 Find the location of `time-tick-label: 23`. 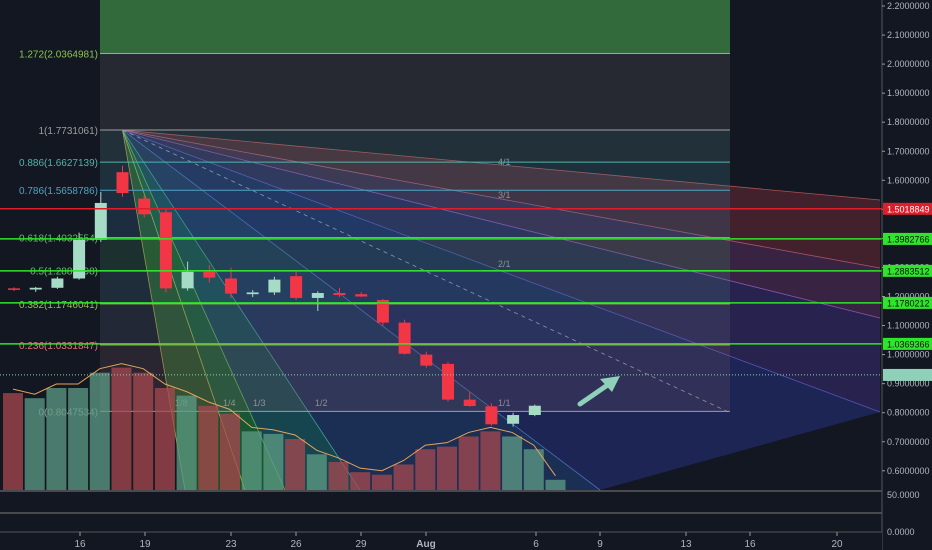

time-tick-label: 23 is located at coordinates (231, 544).